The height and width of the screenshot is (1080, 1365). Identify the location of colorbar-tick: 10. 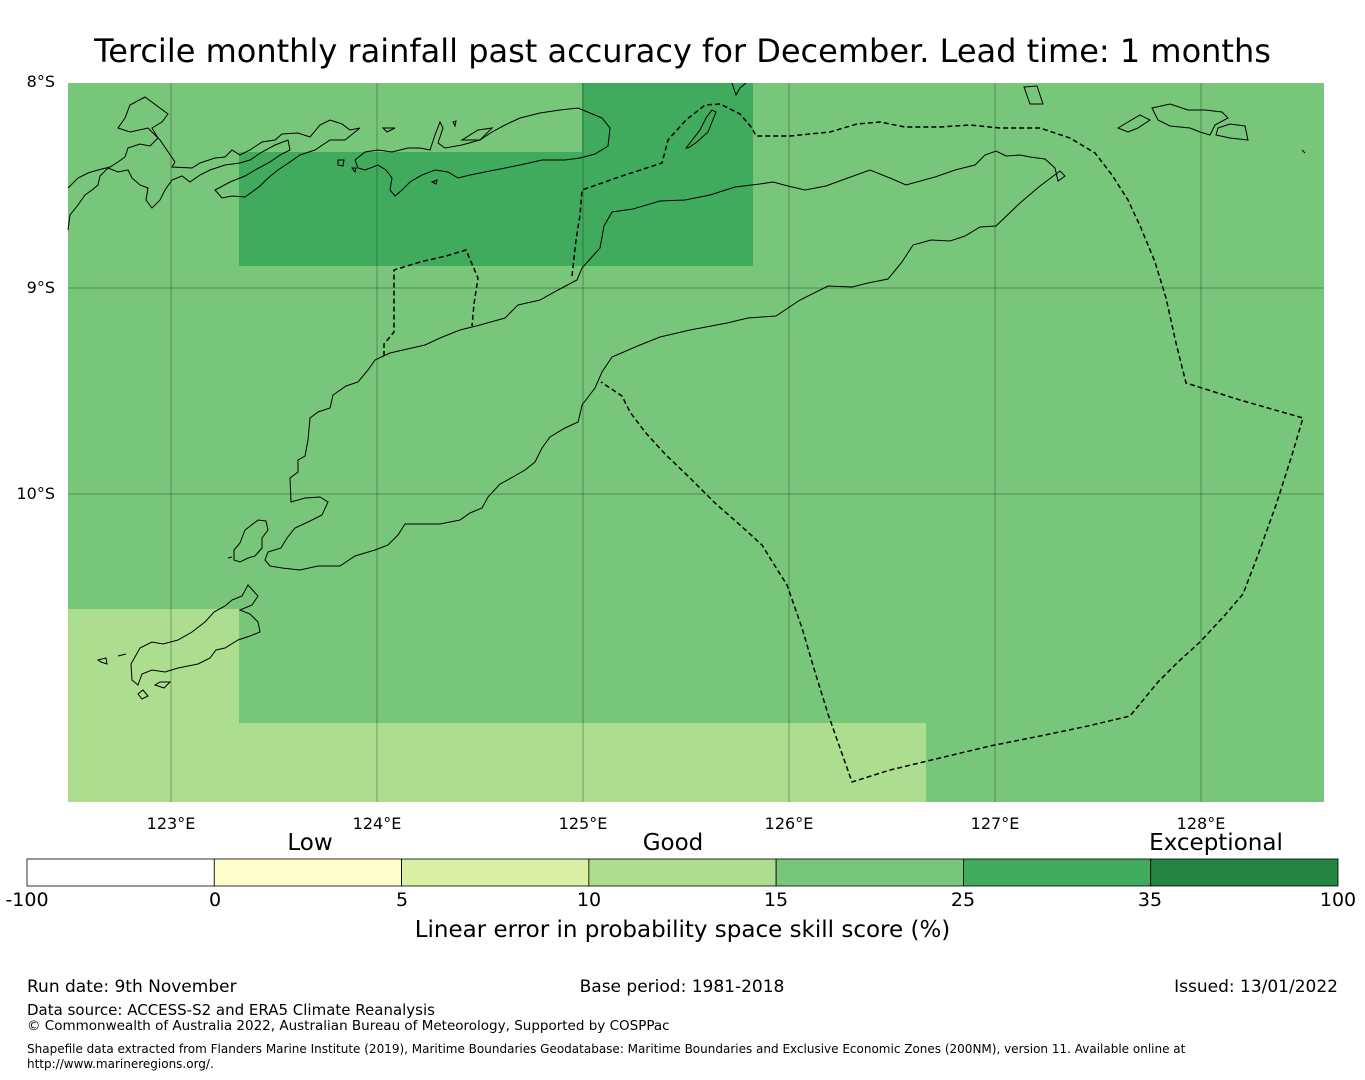
(589, 900).